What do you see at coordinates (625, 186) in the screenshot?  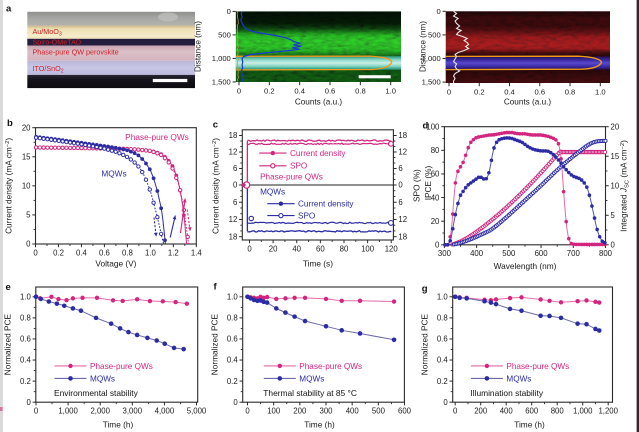 I see `svg-text: Integrated JSC (mA cm−2)` at bounding box center [625, 186].